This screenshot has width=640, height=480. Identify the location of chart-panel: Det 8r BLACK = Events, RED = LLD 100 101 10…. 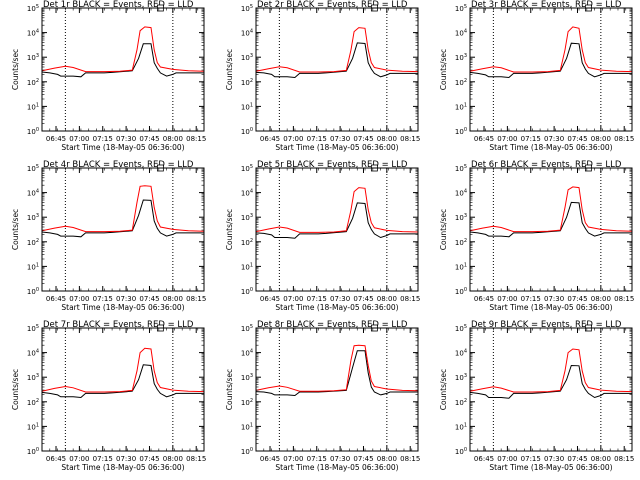
(322, 396).